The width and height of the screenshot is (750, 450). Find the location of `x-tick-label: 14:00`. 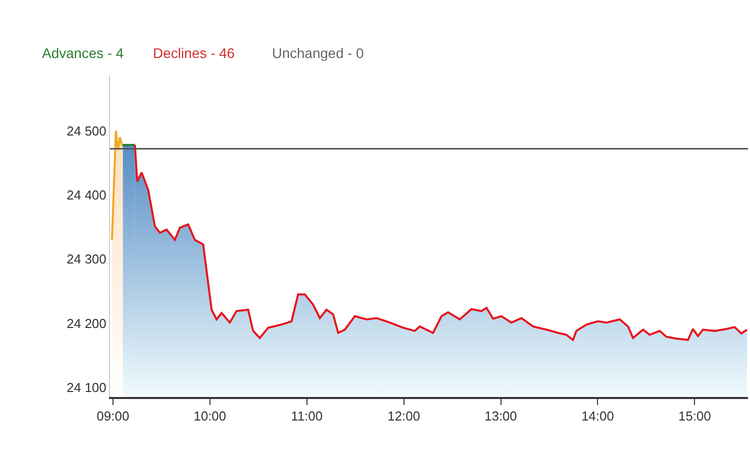

x-tick-label: 14:00 is located at coordinates (597, 416).